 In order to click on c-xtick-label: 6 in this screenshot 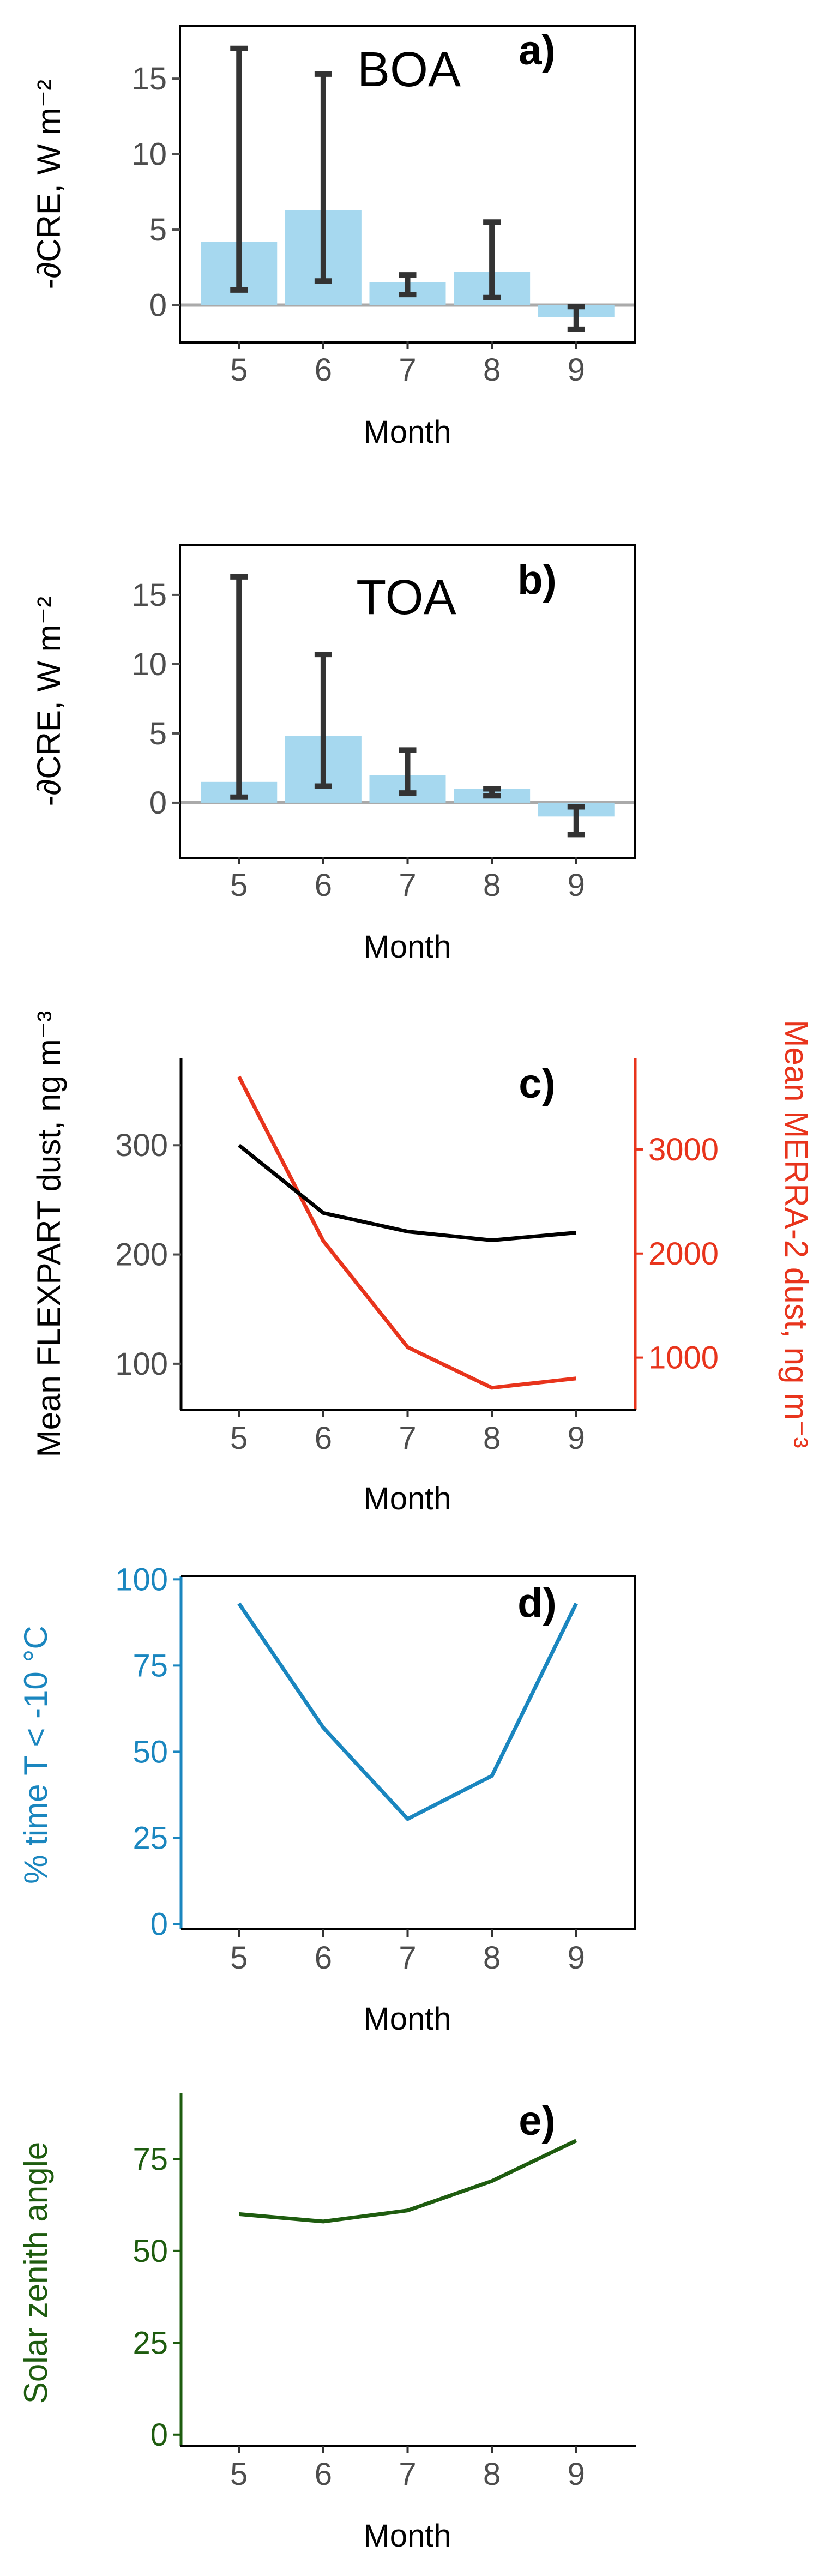, I will do `click(323, 1438)`.